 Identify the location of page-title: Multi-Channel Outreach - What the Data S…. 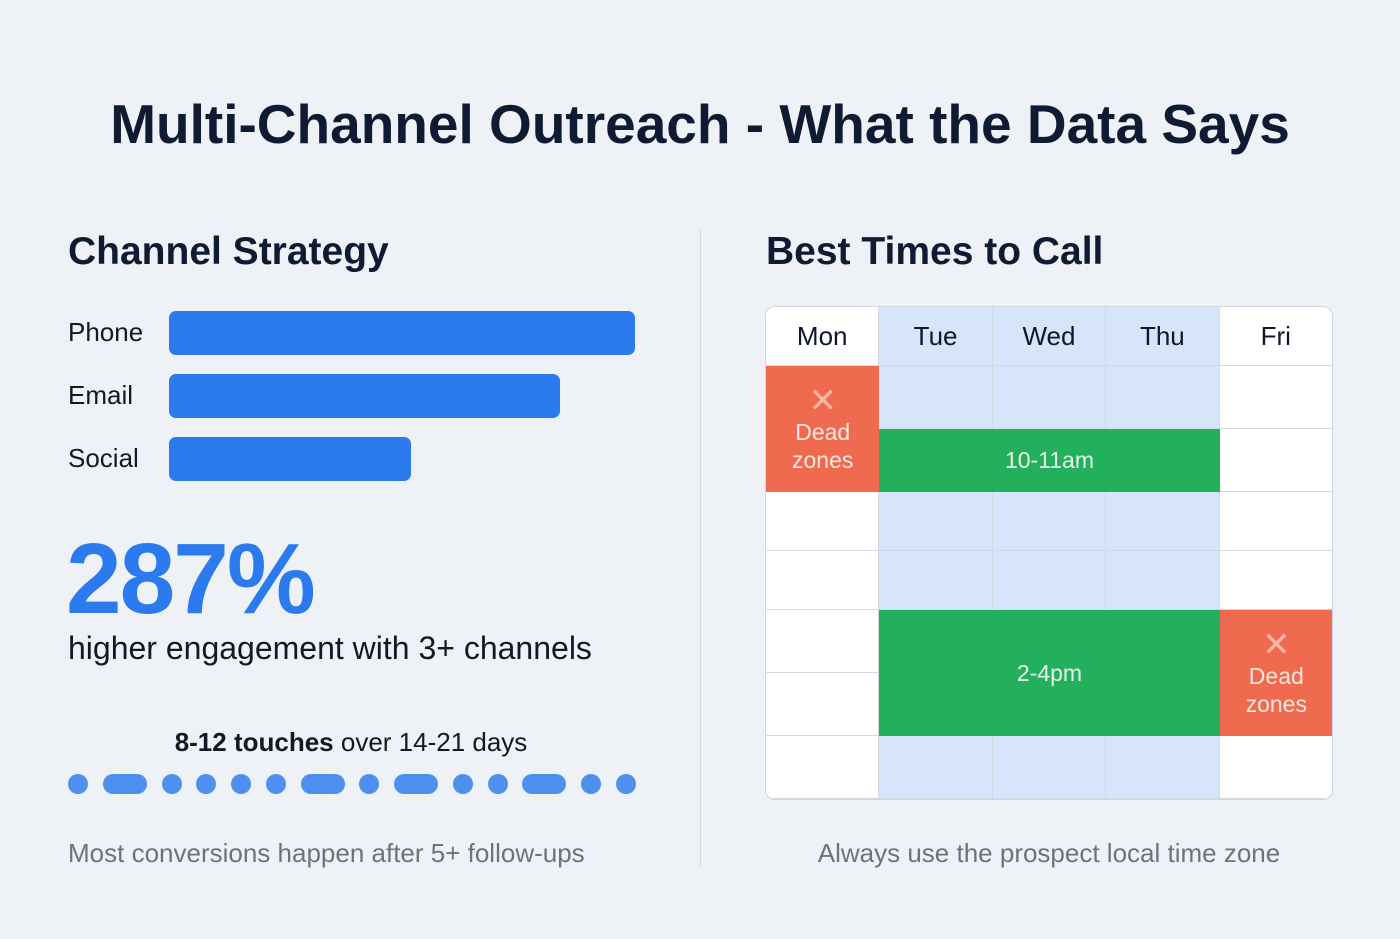
(700, 124).